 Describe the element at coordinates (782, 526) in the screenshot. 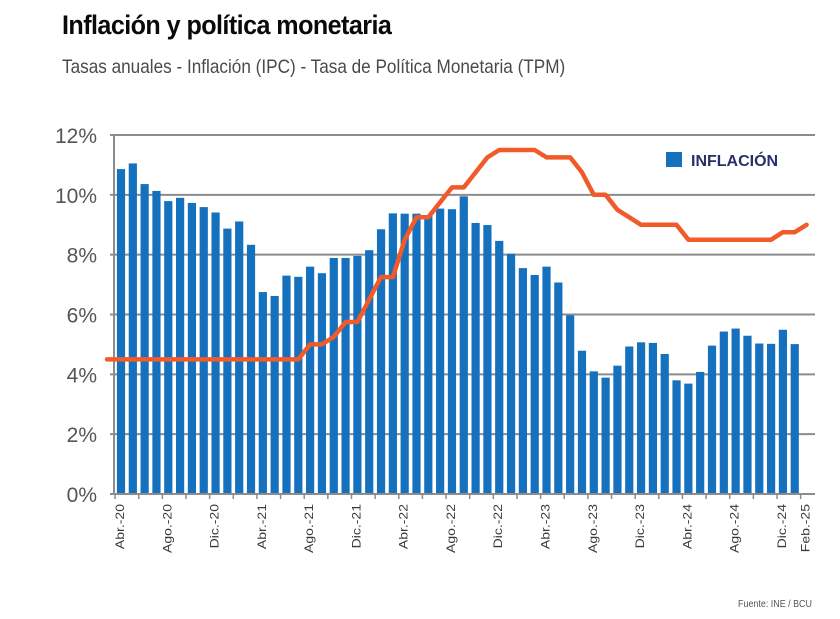

I see `x-tick-label: Dic.-24` at that location.